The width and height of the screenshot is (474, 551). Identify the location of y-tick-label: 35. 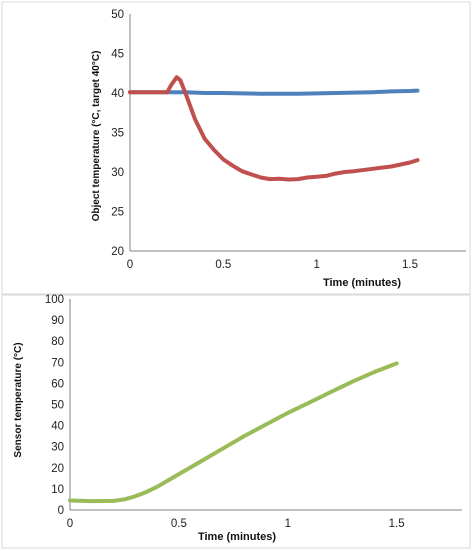
(117, 134).